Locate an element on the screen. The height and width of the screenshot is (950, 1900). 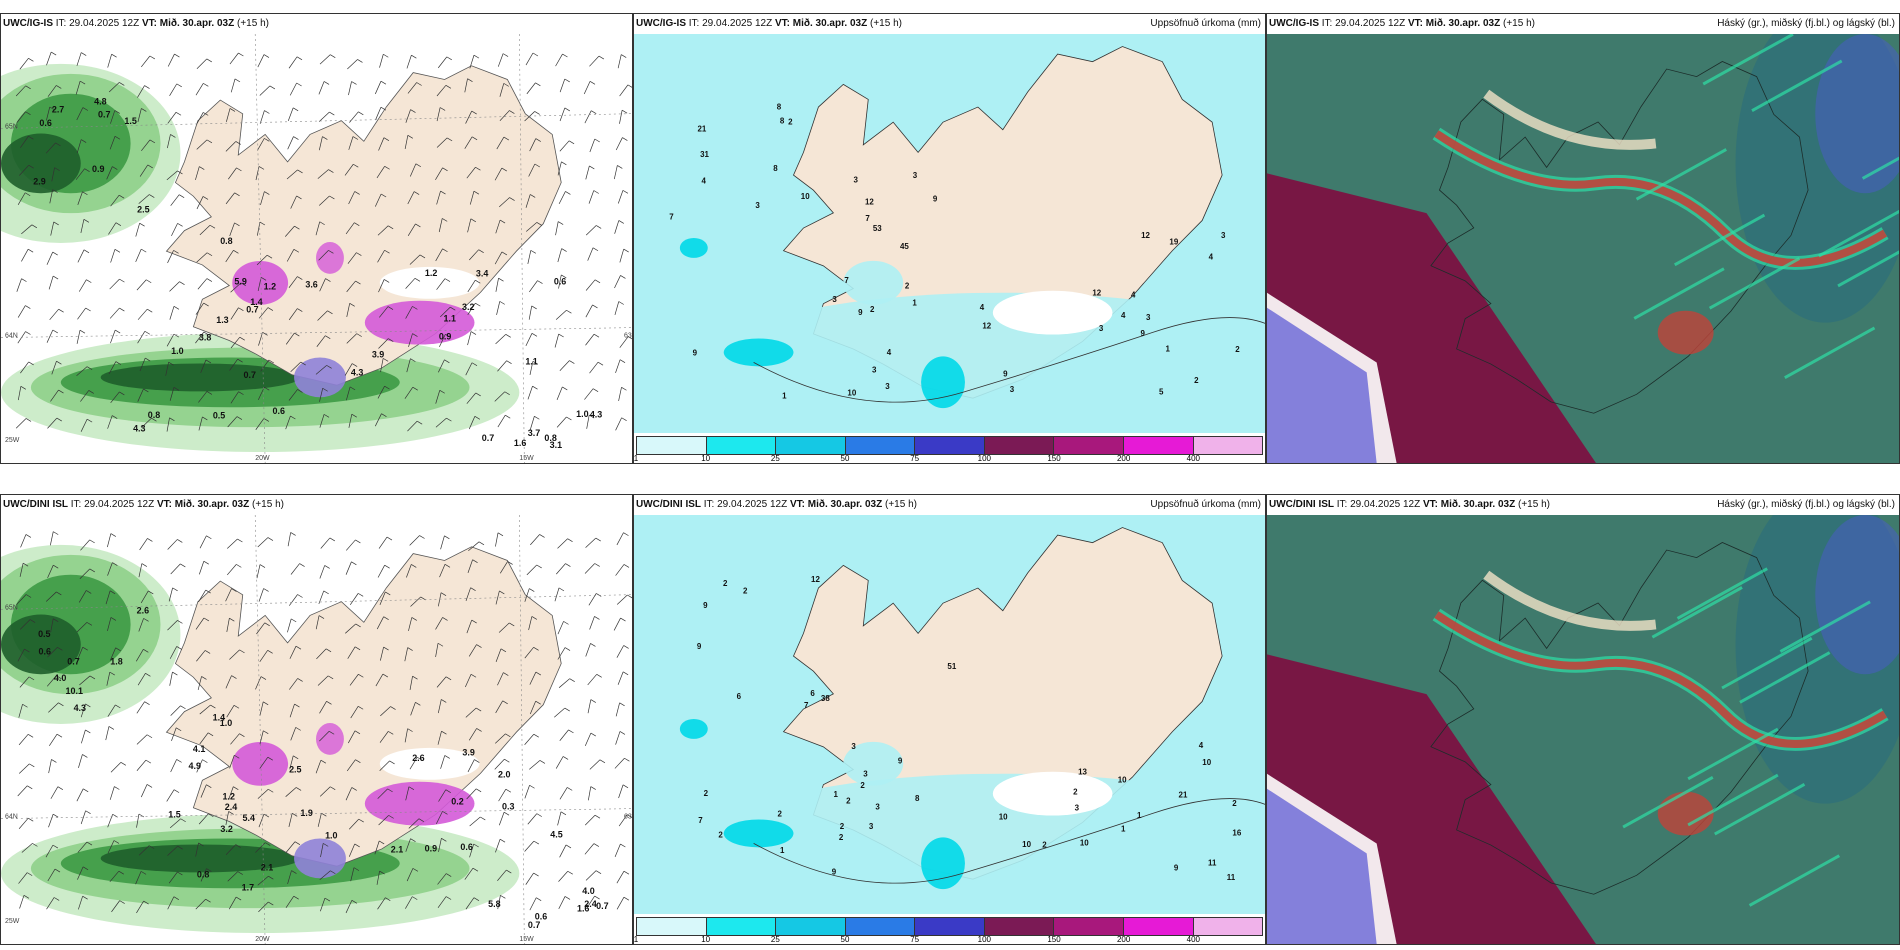
precip-area is located at coordinates (41, 644).